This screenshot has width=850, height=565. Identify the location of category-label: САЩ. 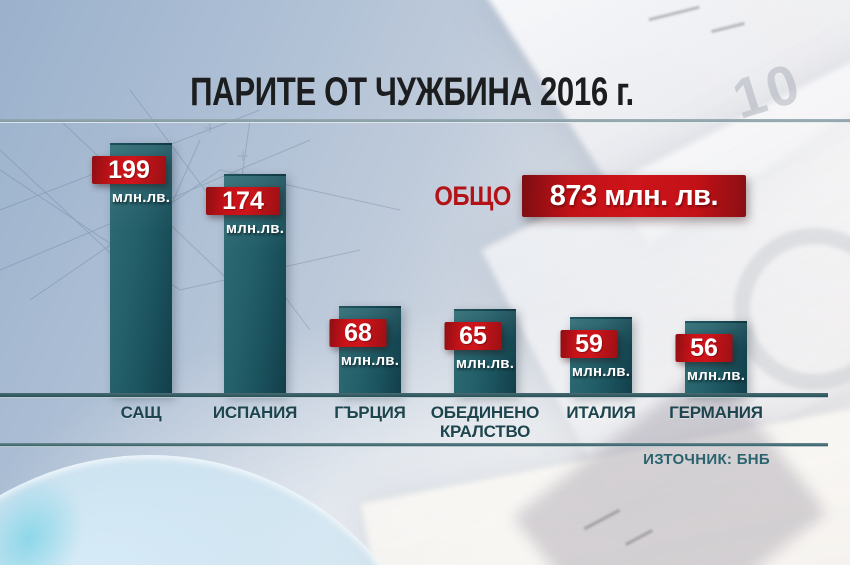
(141, 412).